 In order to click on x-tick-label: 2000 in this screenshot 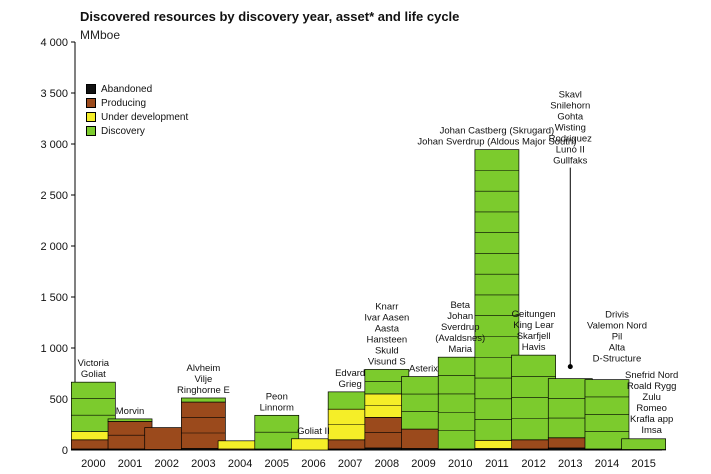, I will do `click(93, 464)`.